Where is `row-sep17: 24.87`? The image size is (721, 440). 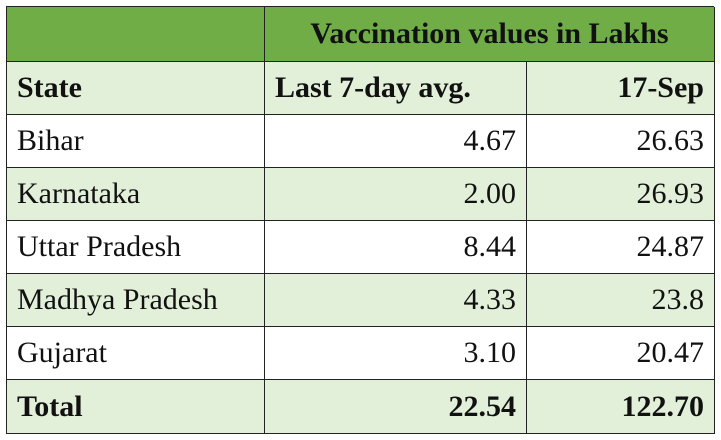 row-sep17: 24.87 is located at coordinates (621, 247).